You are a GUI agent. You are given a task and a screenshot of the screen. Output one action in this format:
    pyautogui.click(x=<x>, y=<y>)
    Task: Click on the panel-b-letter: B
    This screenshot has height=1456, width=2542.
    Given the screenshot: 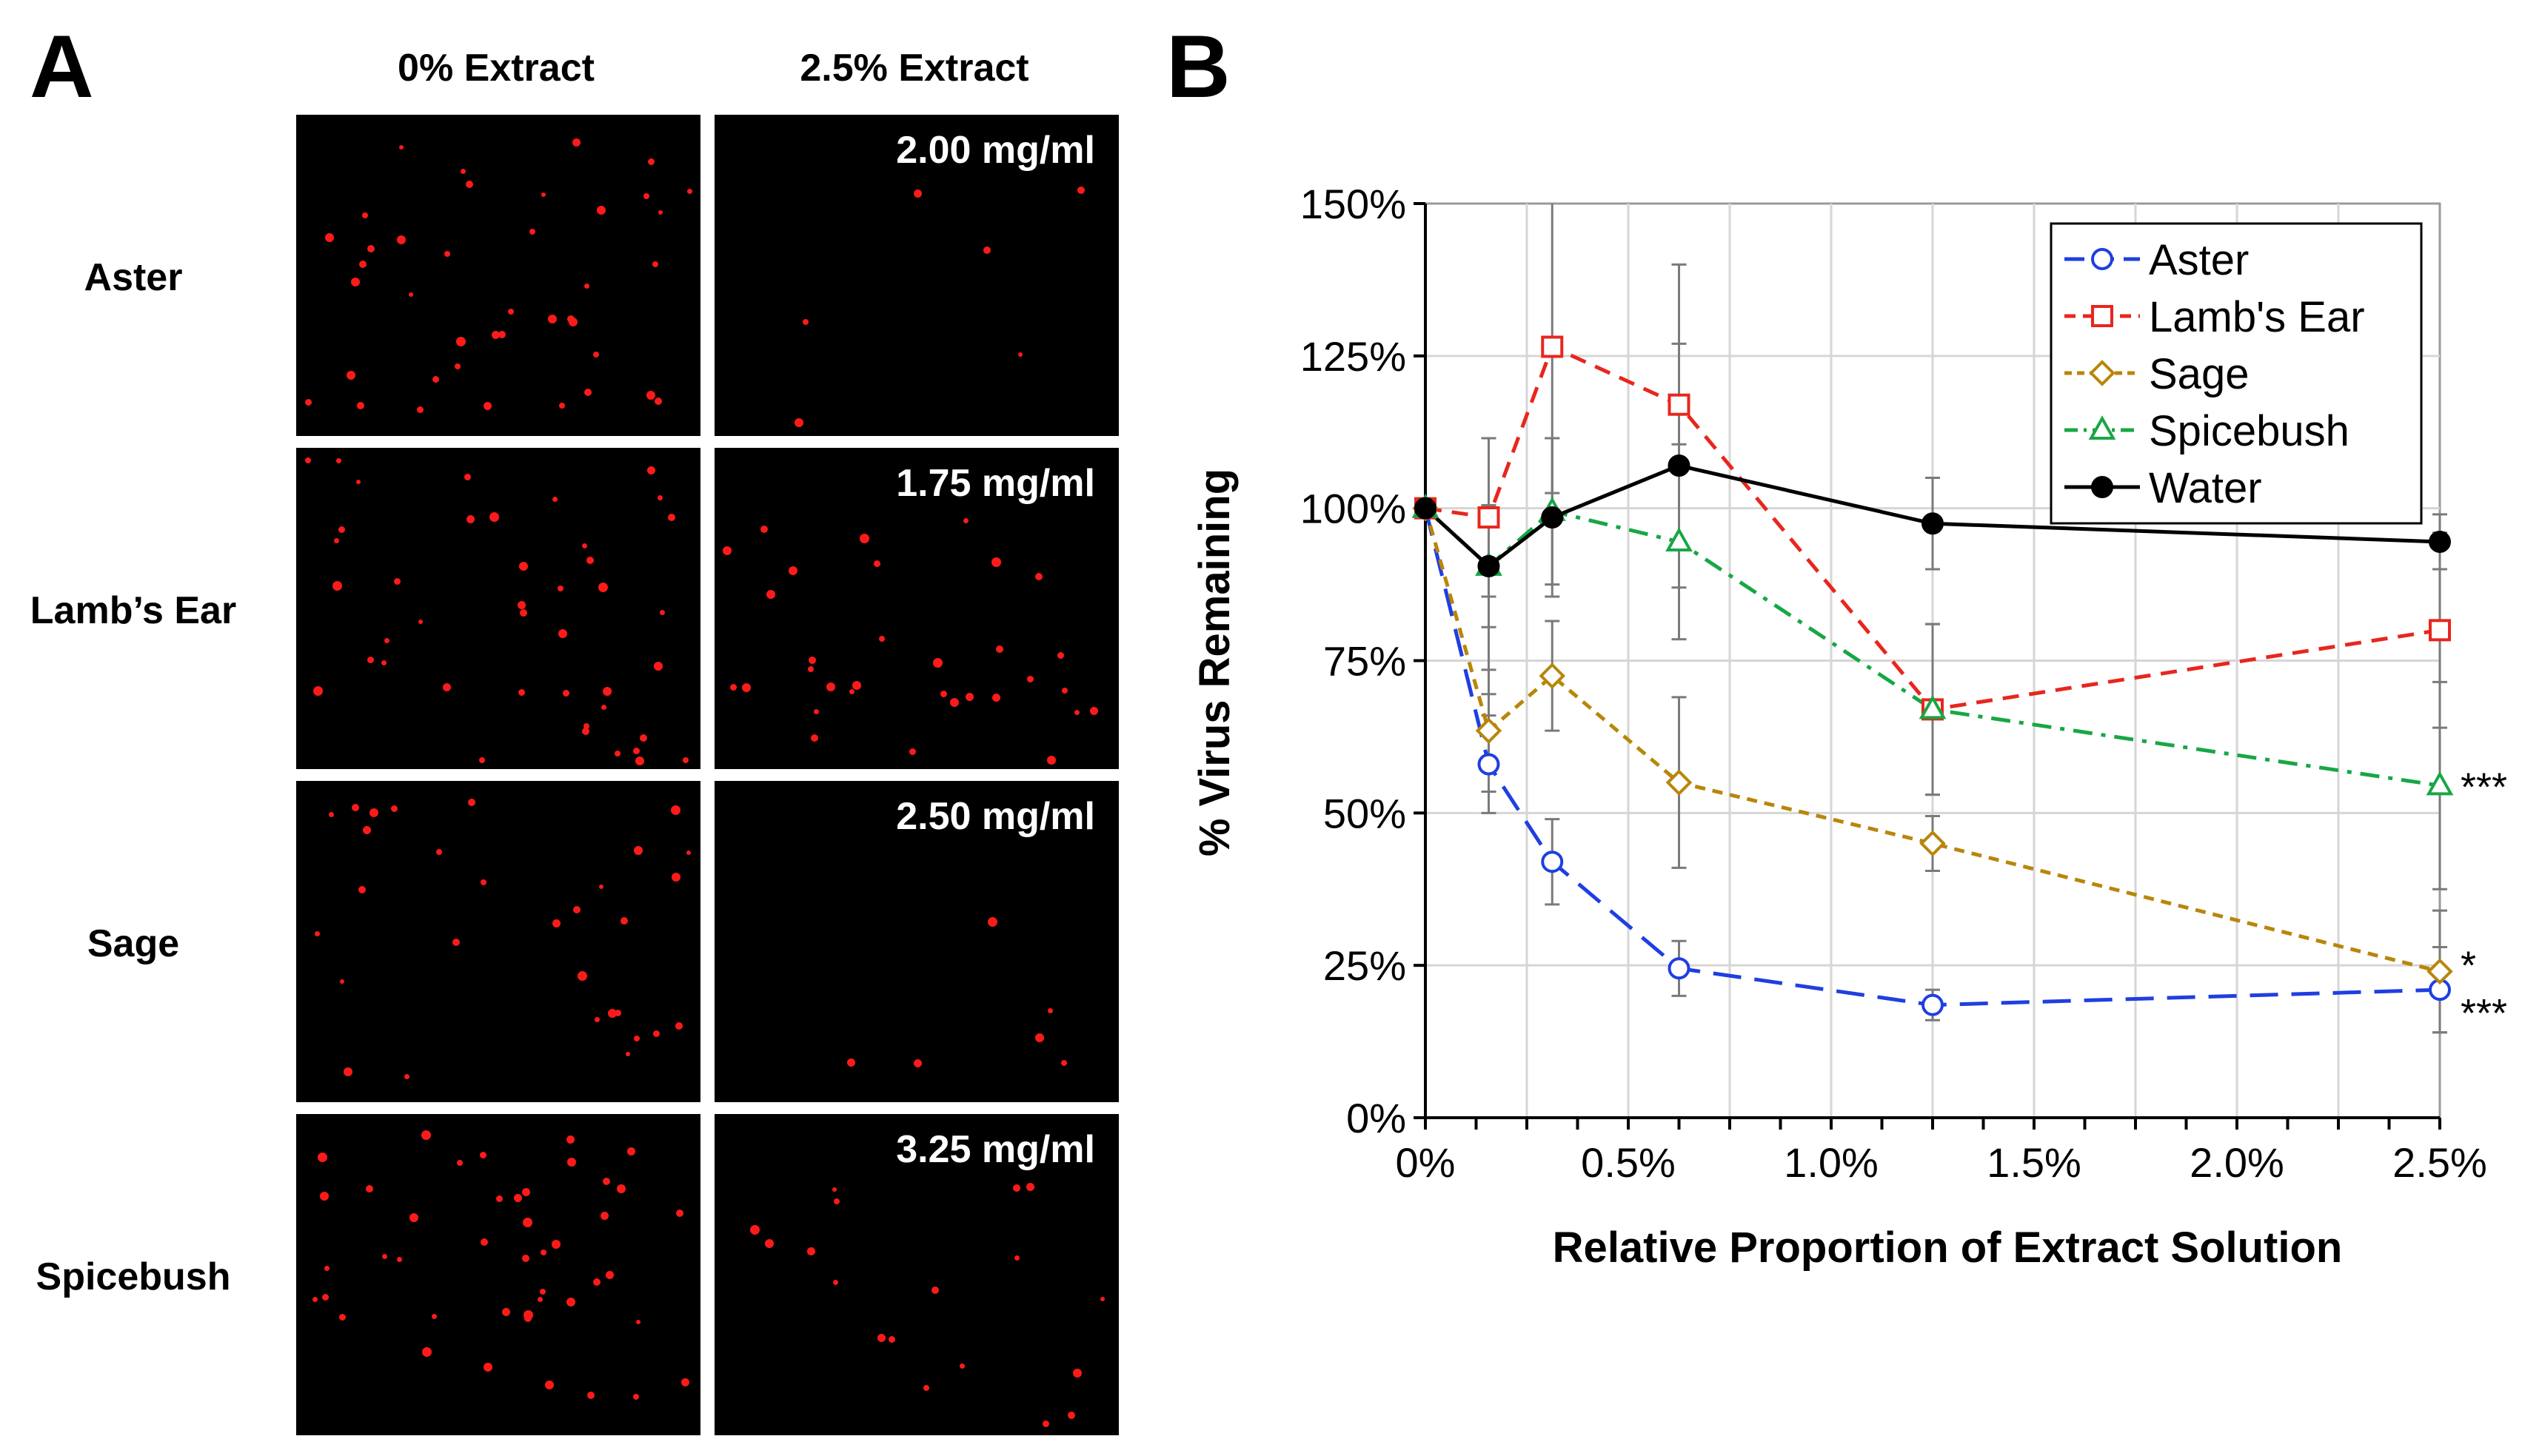 What is the action you would take?
    pyautogui.click(x=1199, y=66)
    